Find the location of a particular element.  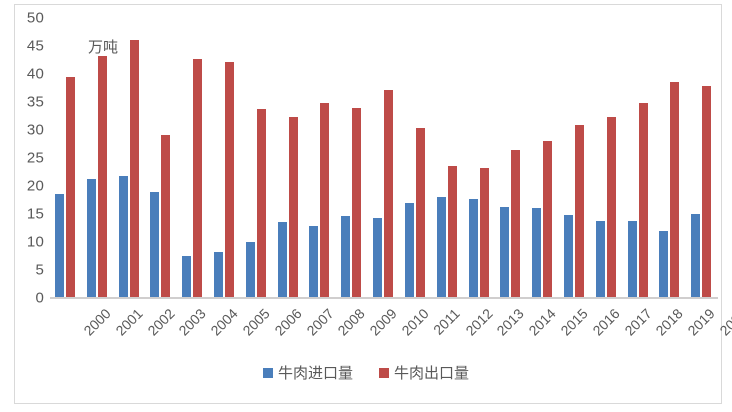

unit-label: 万吨 is located at coordinates (103, 47).